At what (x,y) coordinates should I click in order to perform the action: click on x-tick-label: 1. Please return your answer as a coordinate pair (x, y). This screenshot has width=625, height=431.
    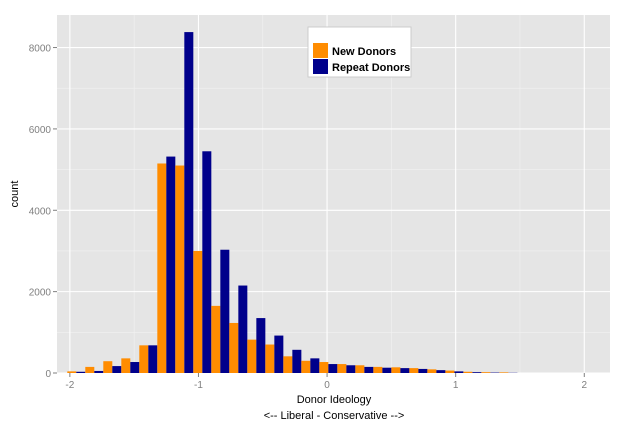
    Looking at the image, I should click on (456, 385).